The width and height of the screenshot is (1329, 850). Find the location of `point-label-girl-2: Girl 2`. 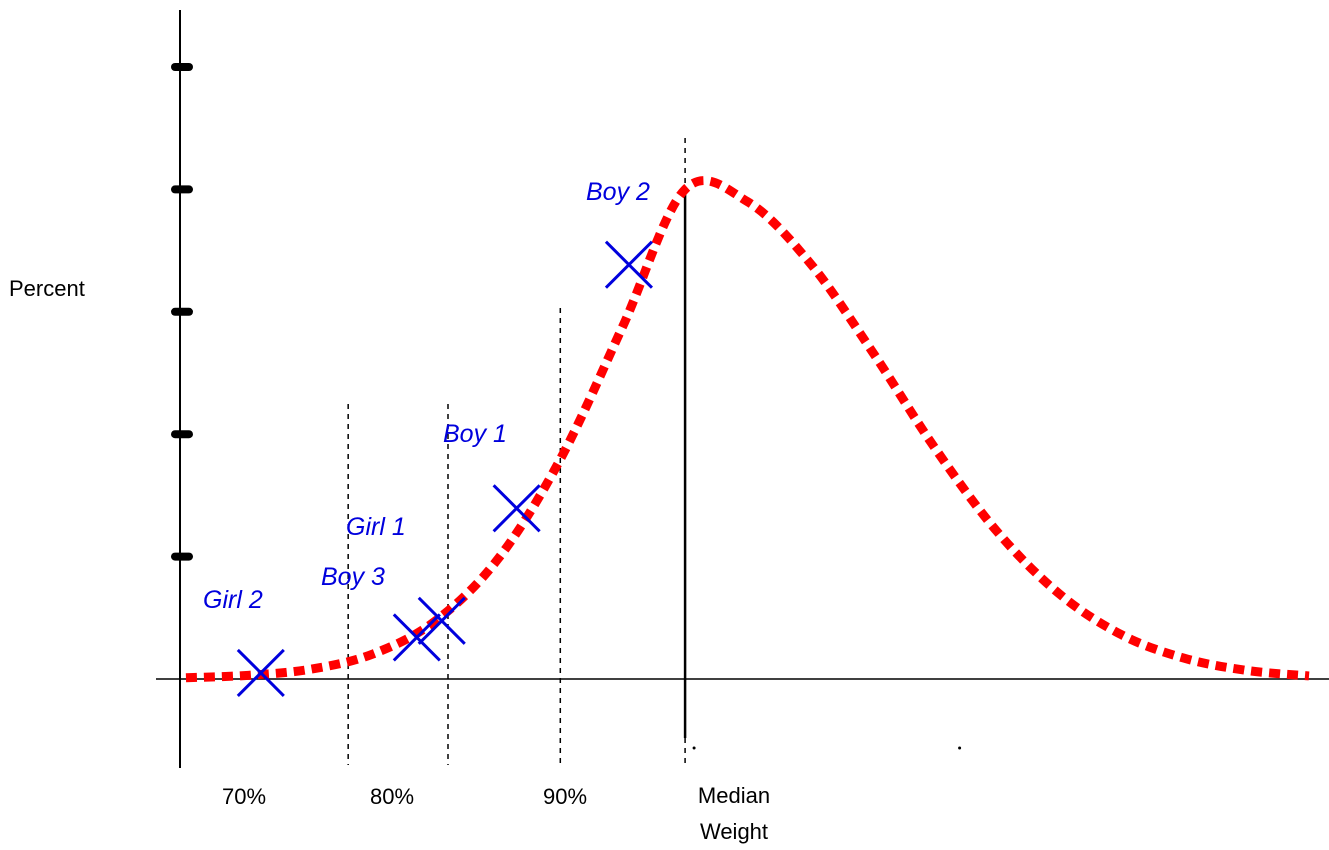

point-label-girl-2: Girl 2 is located at coordinates (233, 600).